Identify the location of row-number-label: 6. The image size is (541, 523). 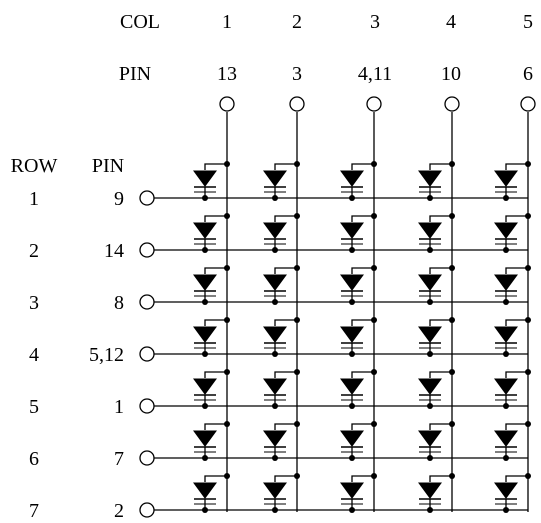
(34, 459).